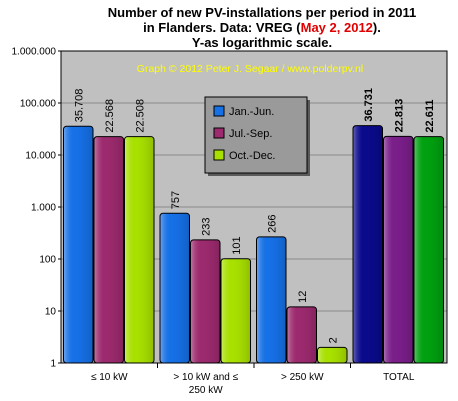 The height and width of the screenshot is (401, 458). What do you see at coordinates (80, 106) in the screenshot?
I see `data-label: 35.708` at bounding box center [80, 106].